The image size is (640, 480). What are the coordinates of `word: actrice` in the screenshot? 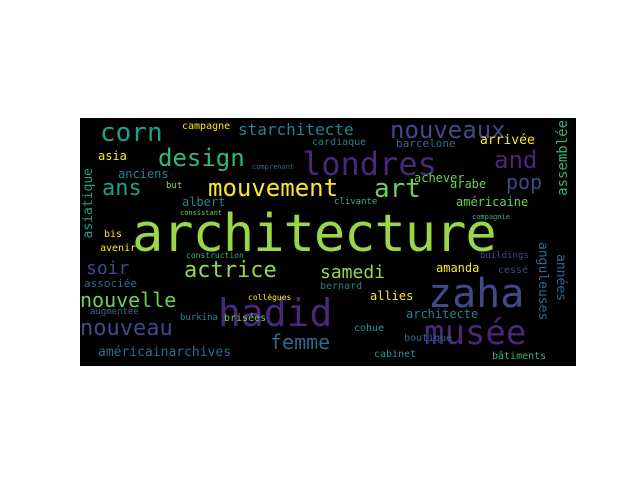 It's located at (230, 270).